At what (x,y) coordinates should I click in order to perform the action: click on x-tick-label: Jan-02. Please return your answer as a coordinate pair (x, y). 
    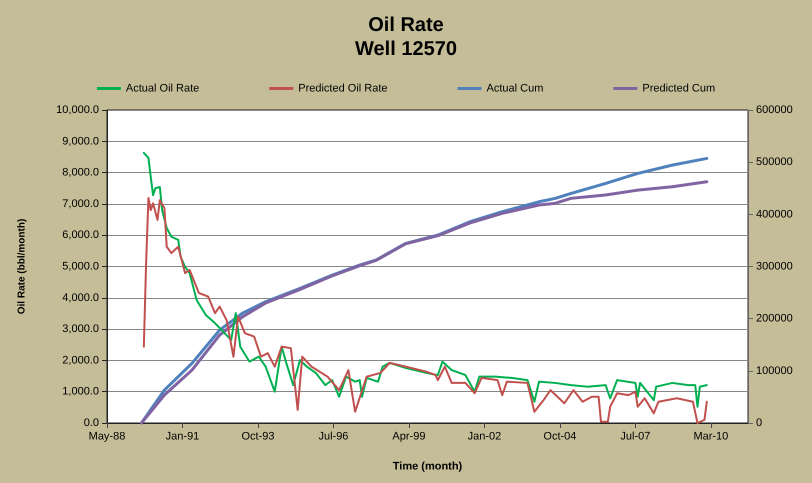
    Looking at the image, I should click on (485, 436).